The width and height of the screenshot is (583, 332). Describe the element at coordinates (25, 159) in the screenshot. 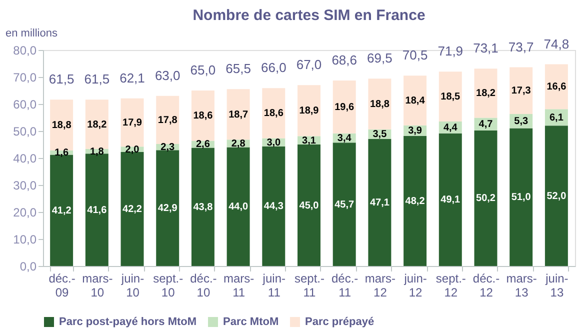

I see `y-tick-label: 40,0` at that location.